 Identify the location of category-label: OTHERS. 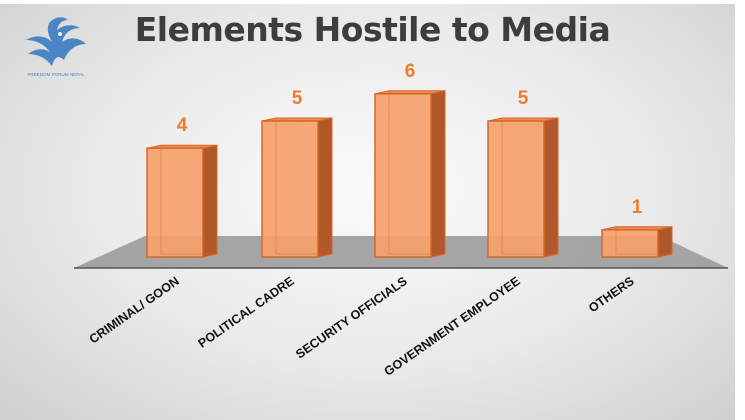
(611, 294).